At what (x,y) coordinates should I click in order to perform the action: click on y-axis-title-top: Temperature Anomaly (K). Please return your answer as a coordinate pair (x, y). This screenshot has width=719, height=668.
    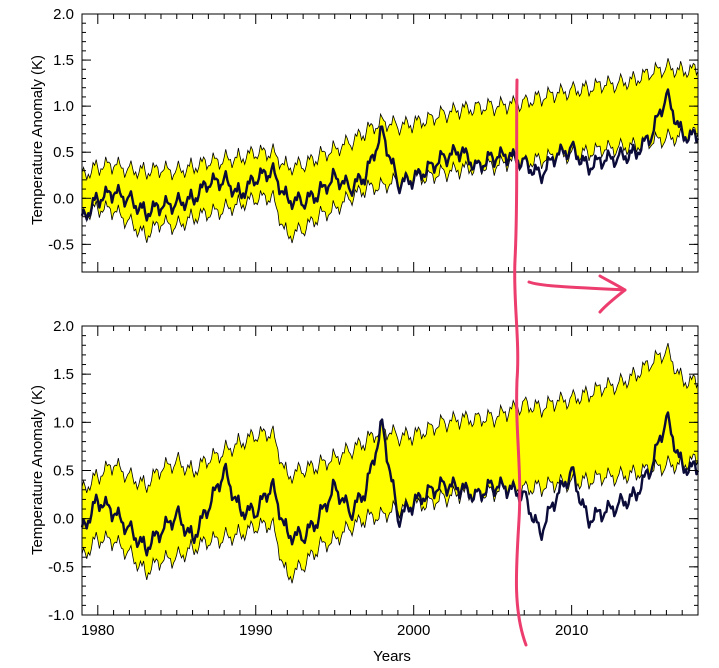
    Looking at the image, I should click on (37, 140).